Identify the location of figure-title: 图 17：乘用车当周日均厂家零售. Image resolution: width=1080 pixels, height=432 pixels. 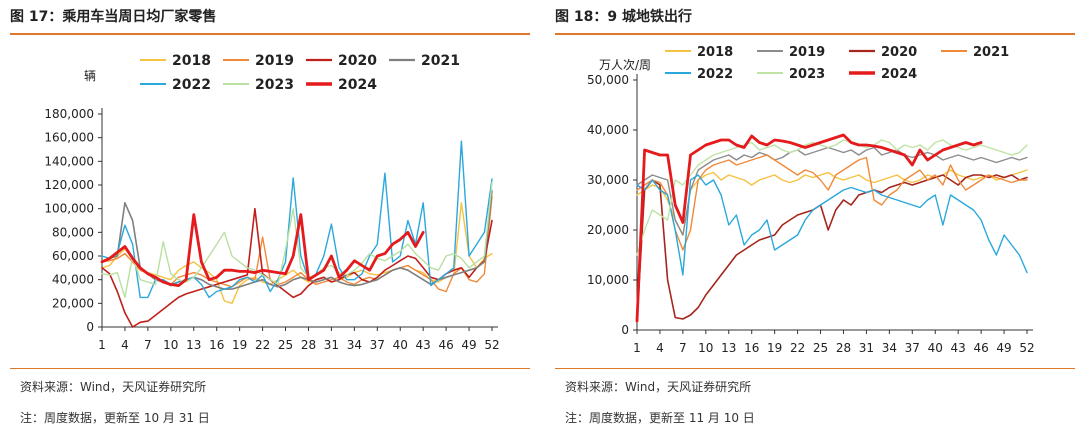
(113, 17).